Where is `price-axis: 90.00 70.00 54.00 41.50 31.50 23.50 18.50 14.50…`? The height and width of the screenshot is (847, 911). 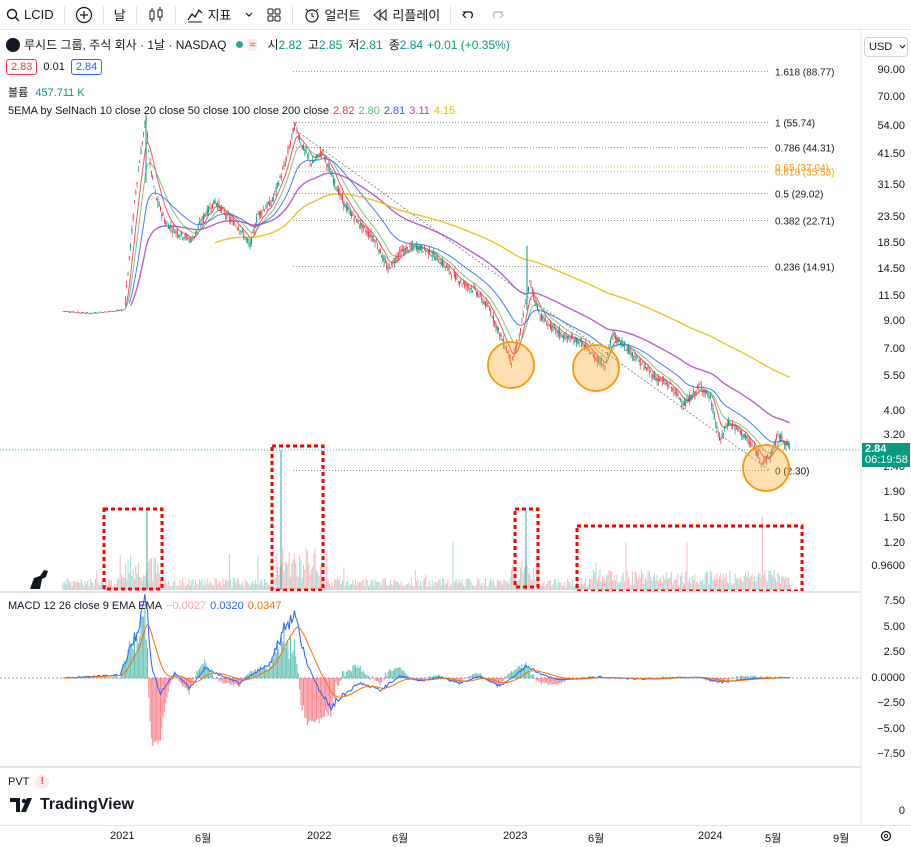
price-axis: 90.00 70.00 54.00 41.50 31.50 23.50 18.50 14.50… is located at coordinates (886, 427).